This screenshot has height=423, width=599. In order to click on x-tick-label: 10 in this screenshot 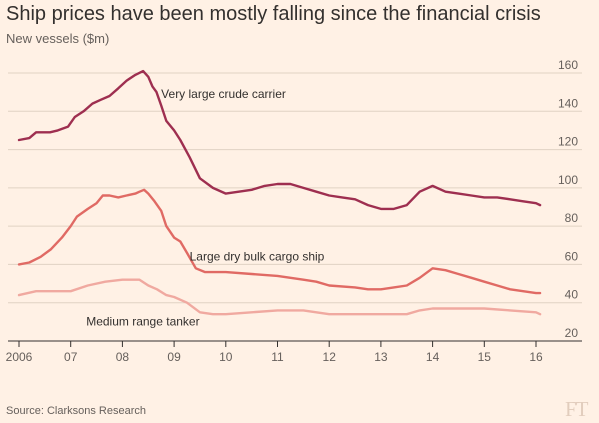, I will do `click(226, 357)`.